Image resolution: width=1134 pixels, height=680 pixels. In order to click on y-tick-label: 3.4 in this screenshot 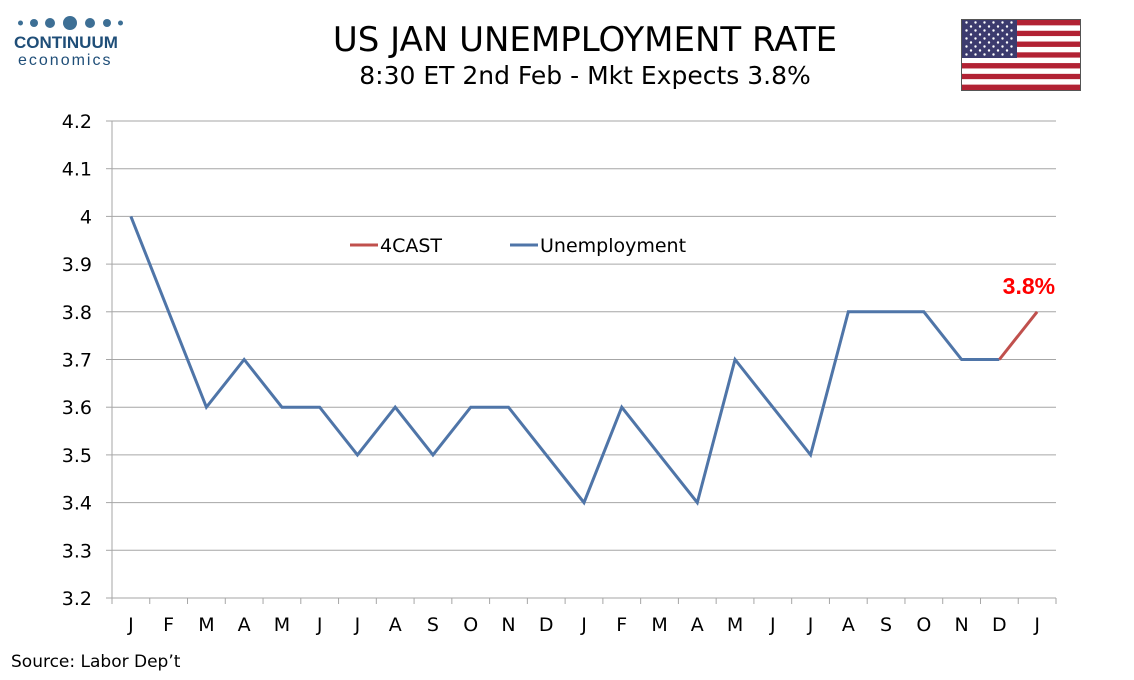, I will do `click(77, 504)`.